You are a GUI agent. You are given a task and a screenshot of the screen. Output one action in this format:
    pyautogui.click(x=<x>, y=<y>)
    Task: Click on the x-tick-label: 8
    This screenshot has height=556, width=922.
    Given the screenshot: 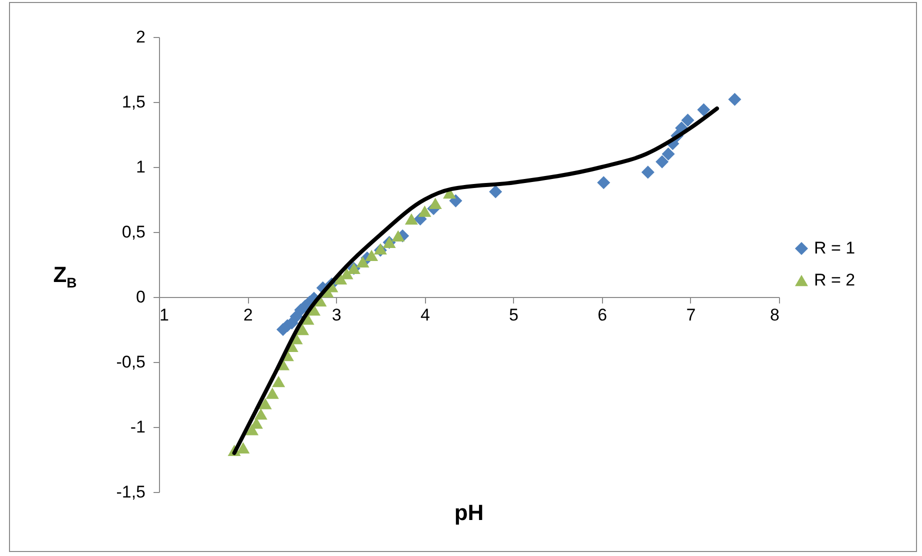 What is the action you would take?
    pyautogui.click(x=775, y=315)
    